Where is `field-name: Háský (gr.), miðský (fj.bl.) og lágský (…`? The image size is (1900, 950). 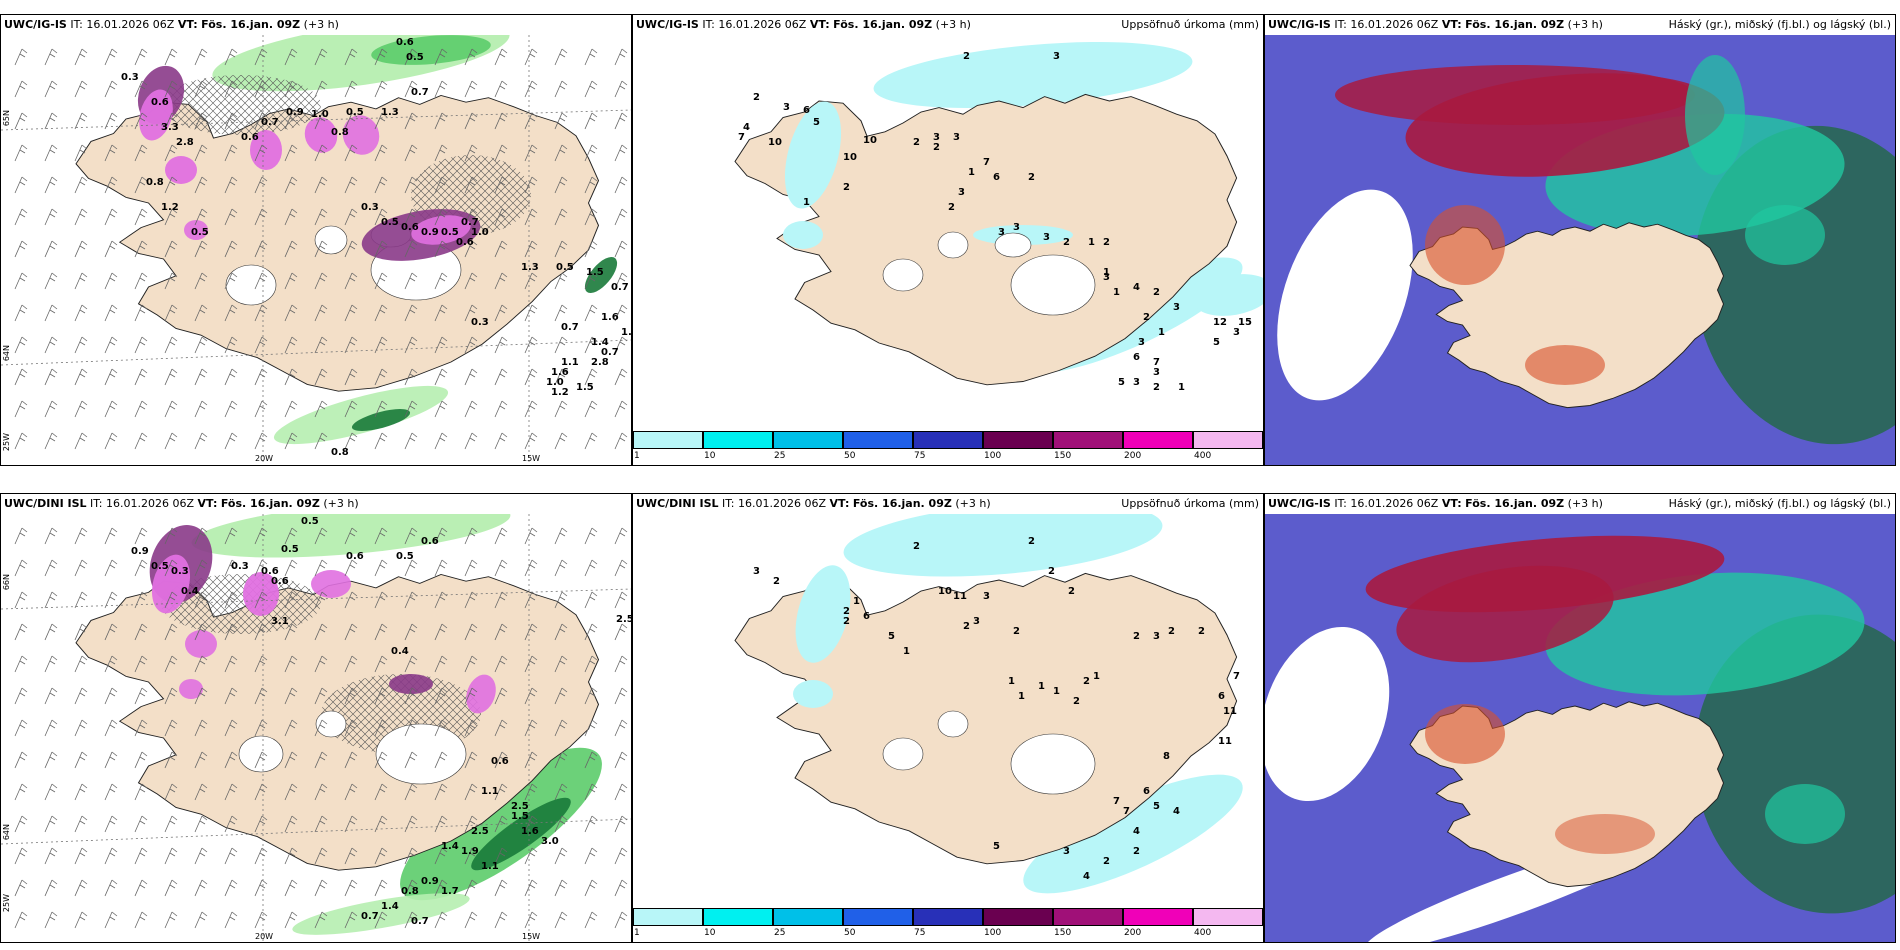
field-name: Háský (gr.), miðský (fj.bl.) og lágský (… is located at coordinates (1779, 24).